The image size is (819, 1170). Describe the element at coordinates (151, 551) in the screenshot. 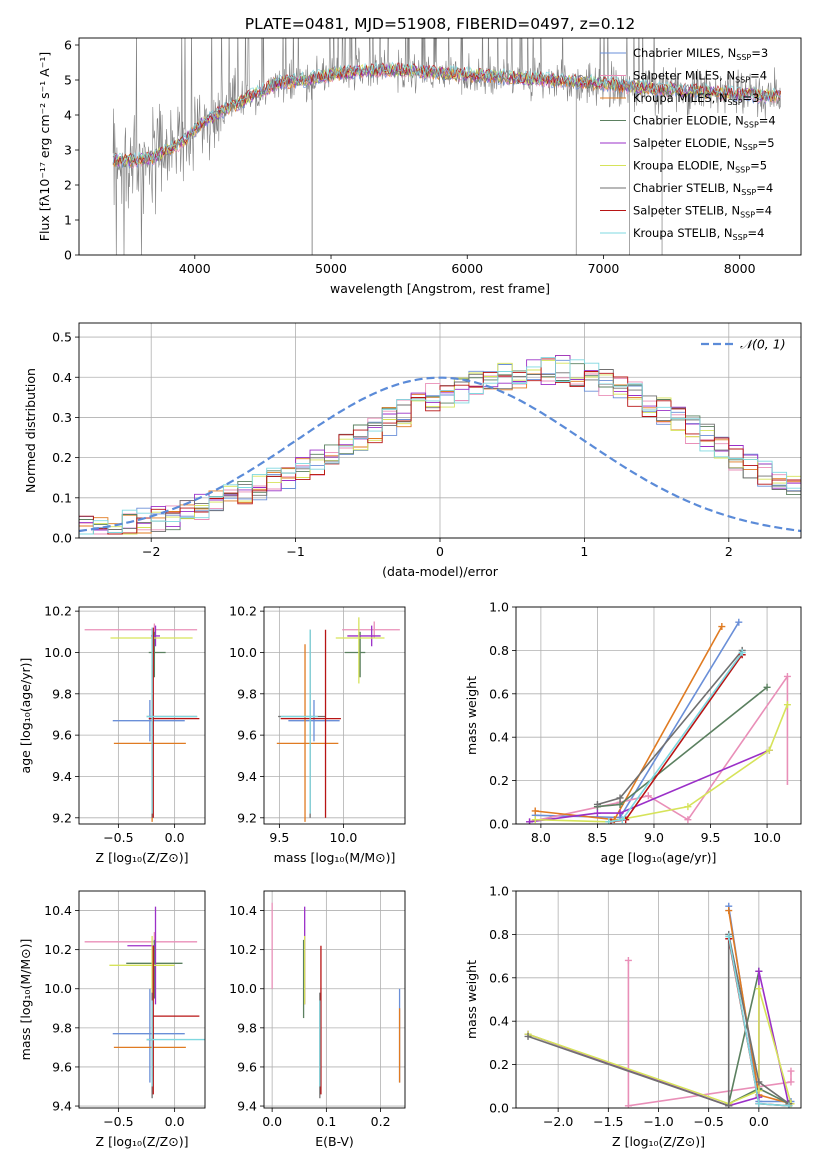

I see `x-tick-label: −2` at that location.